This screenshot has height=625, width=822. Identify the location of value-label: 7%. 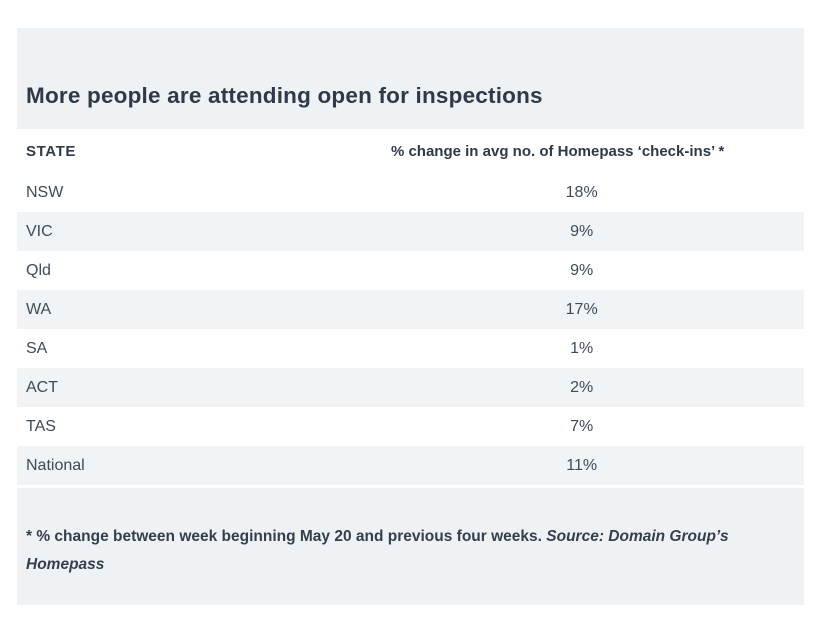
(582, 426).